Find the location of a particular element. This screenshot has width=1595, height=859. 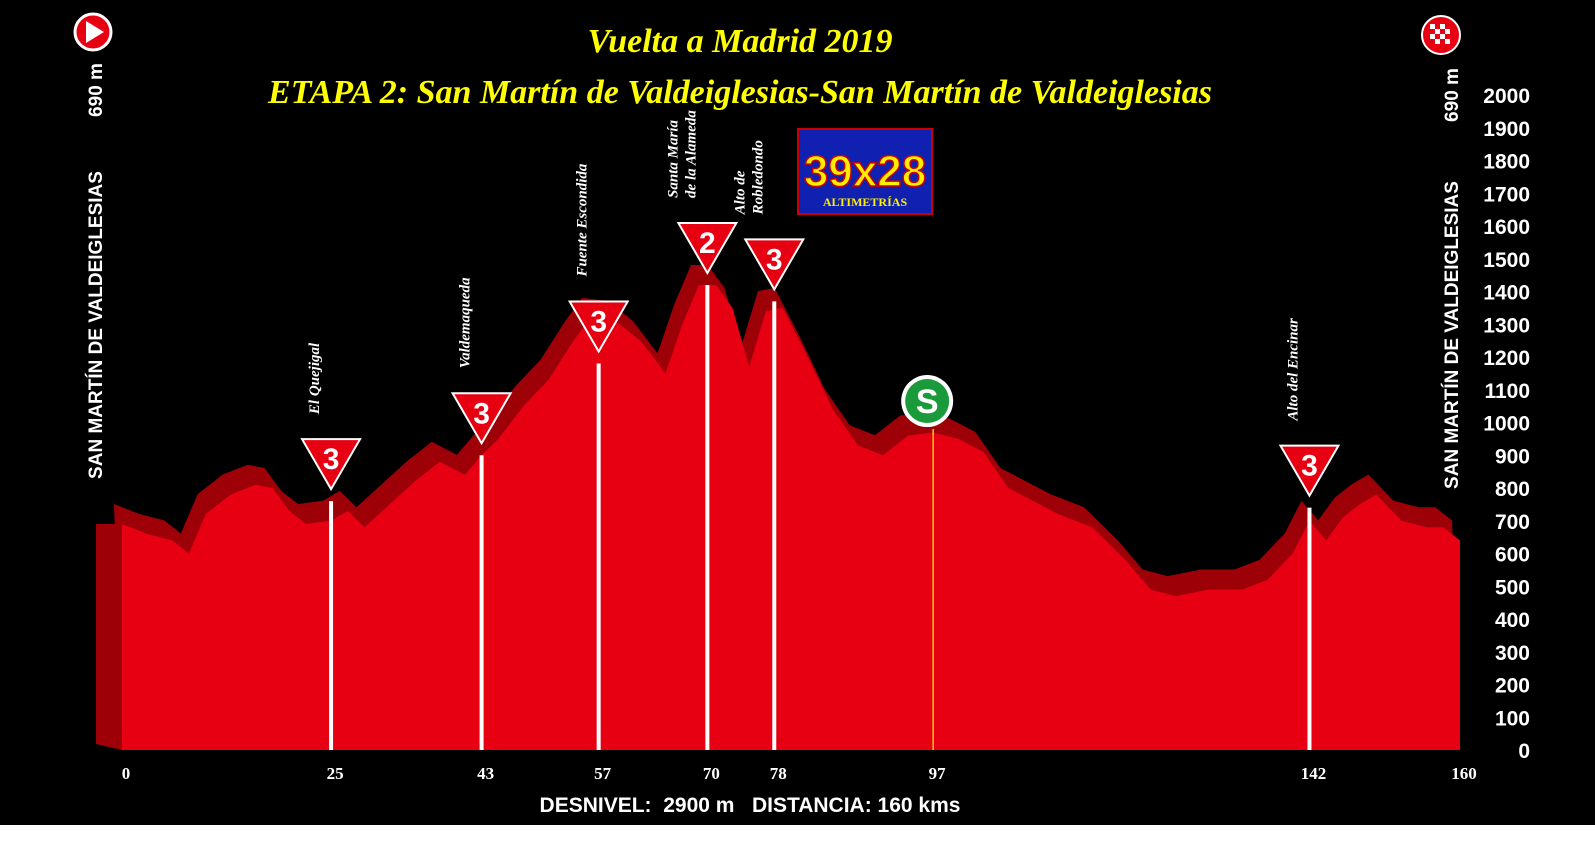

x-tick-label: 0 is located at coordinates (126, 773).